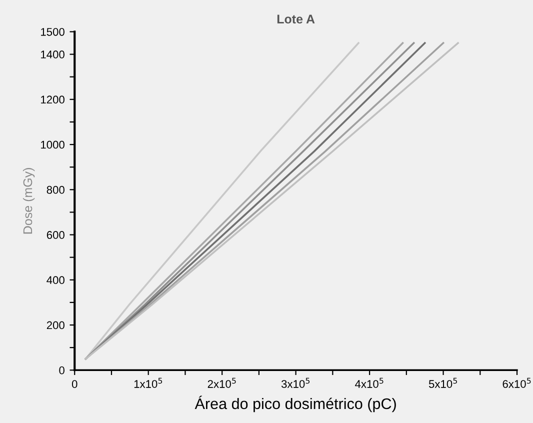  Describe the element at coordinates (28, 201) in the screenshot. I see `y-axis-title: Dose (mGy)` at that location.